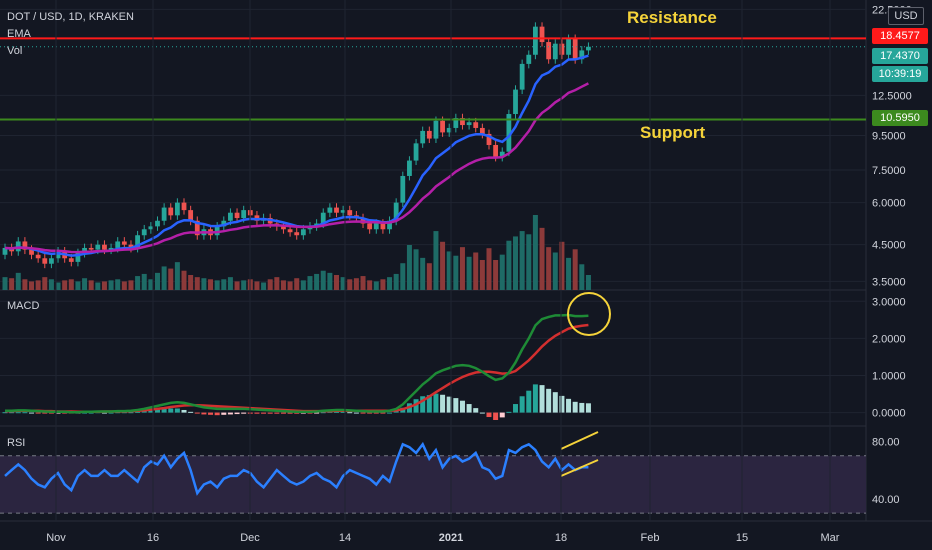  Describe the element at coordinates (889, 282) in the screenshot. I see `price-tick-label: 3.5000` at that location.